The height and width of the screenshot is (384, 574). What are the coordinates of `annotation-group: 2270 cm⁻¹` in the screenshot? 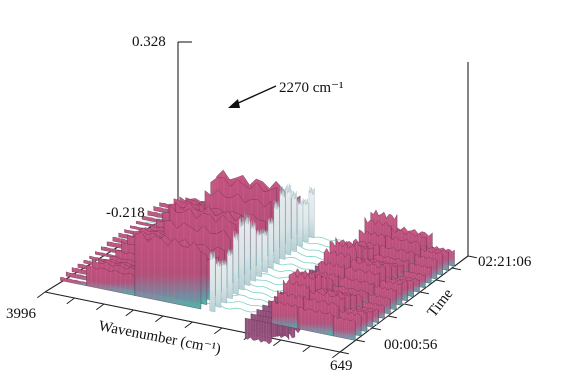 It's located at (286, 94).